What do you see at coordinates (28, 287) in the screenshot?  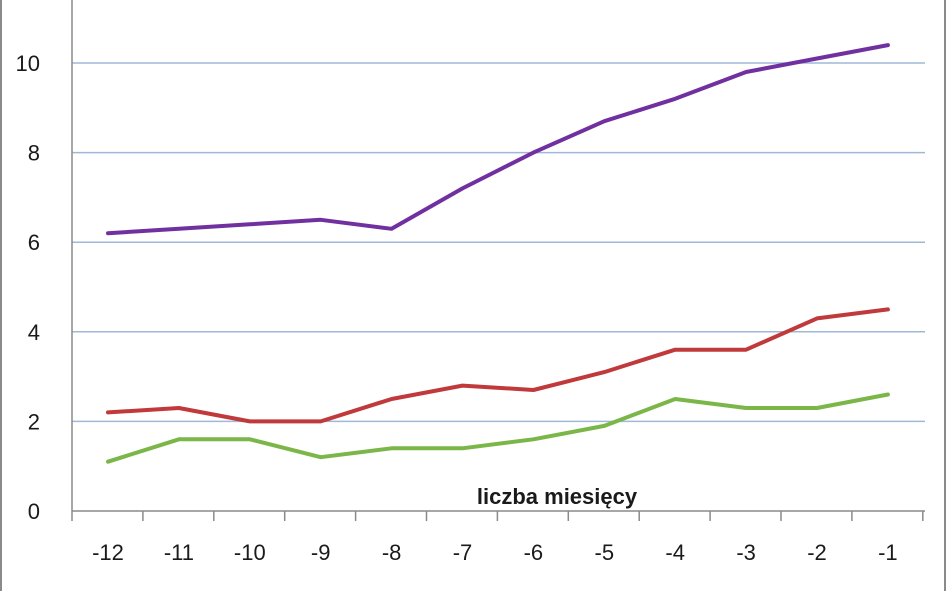 I see `y-axis-ticks: 0 2 4 6 8 10` at bounding box center [28, 287].